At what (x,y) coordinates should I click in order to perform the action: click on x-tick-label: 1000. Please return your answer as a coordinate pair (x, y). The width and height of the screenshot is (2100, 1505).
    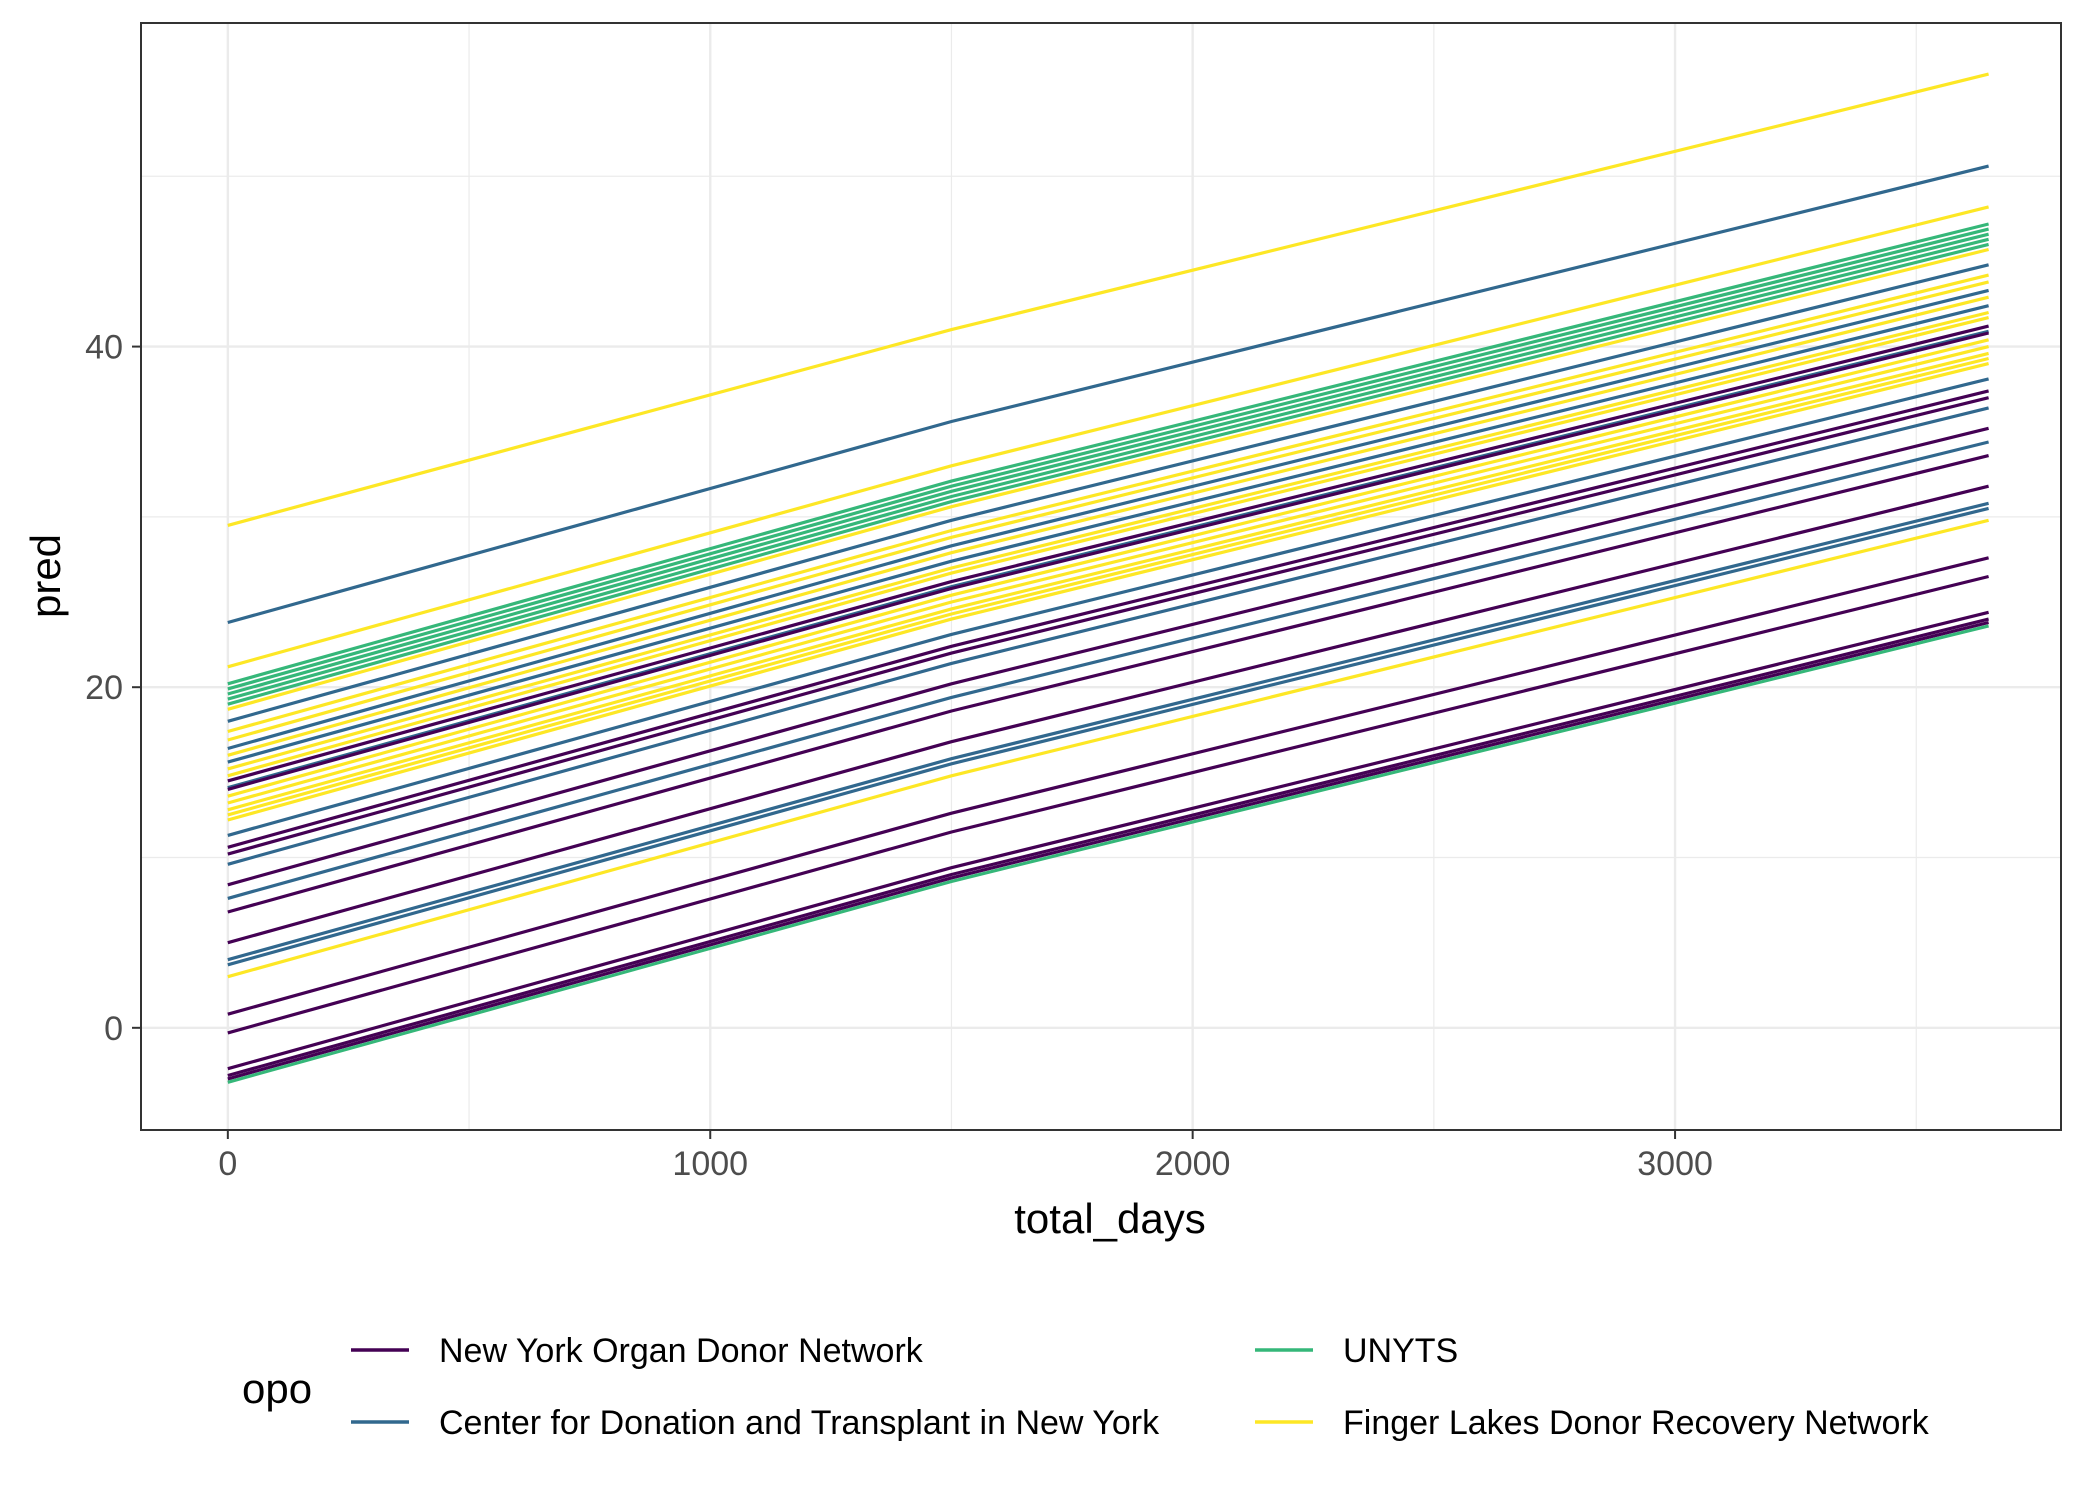
    Looking at the image, I should click on (710, 1164).